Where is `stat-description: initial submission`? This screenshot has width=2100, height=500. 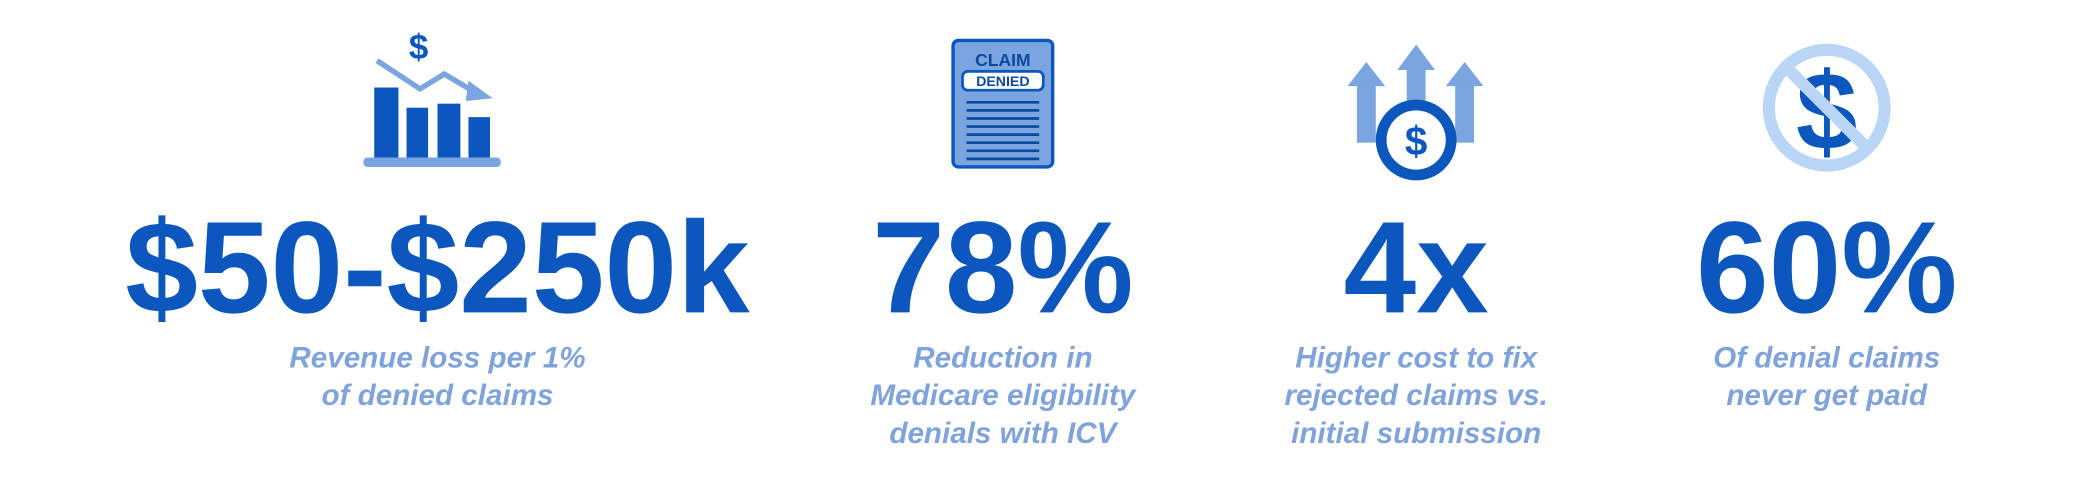
stat-description: initial submission is located at coordinates (1416, 433).